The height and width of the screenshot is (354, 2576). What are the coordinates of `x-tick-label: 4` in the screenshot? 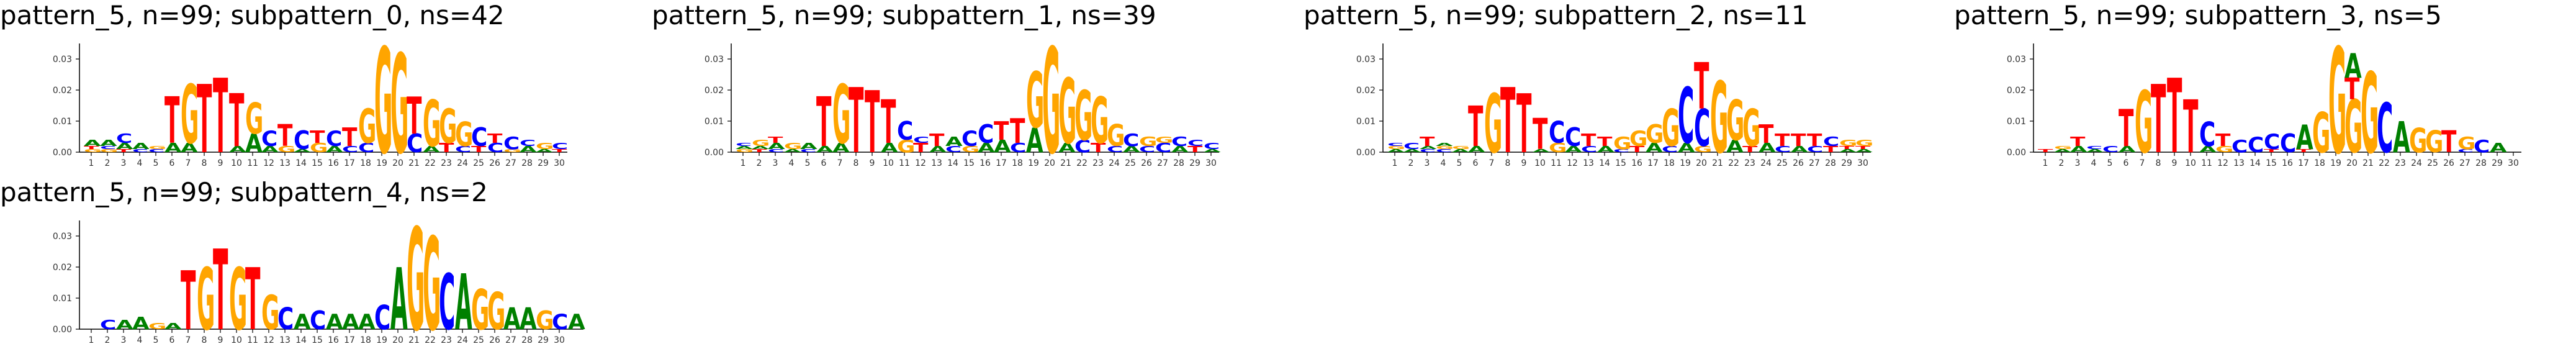 It's located at (2094, 163).